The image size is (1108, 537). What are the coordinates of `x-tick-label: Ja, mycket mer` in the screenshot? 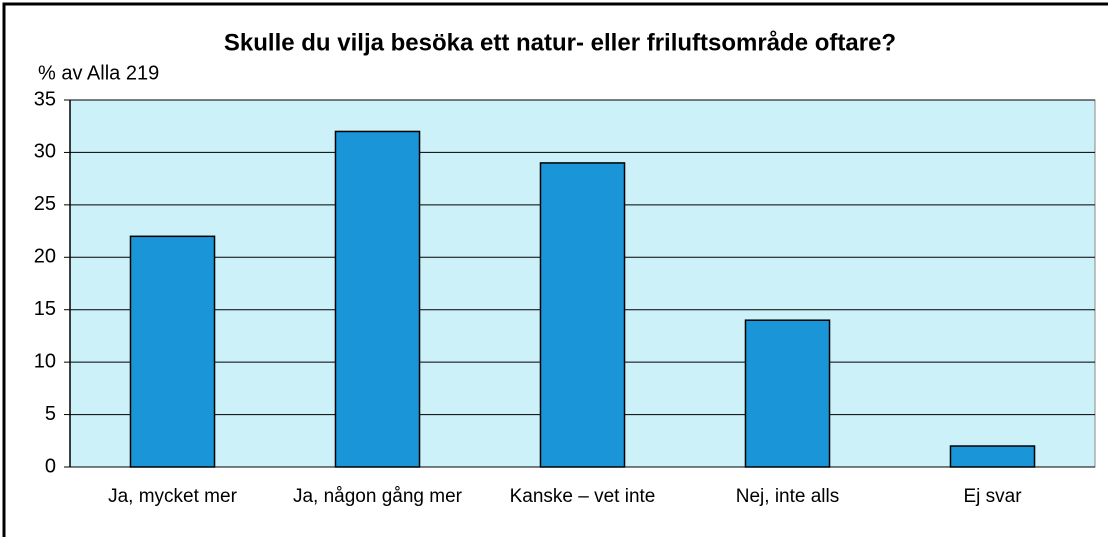 It's located at (172, 496).